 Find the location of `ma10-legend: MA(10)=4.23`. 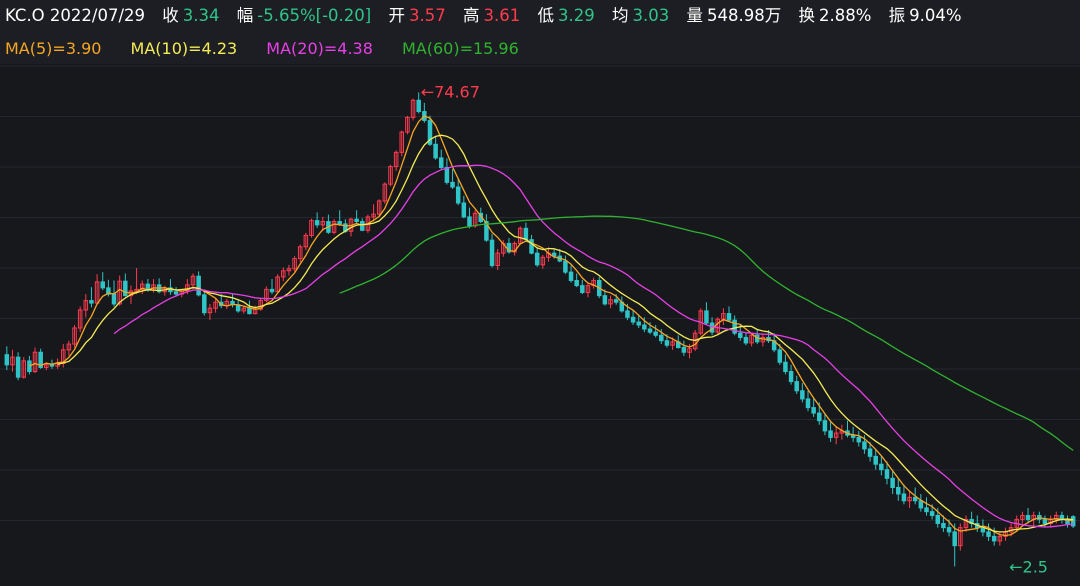

ma10-legend: MA(10)=4.23 is located at coordinates (184, 48).